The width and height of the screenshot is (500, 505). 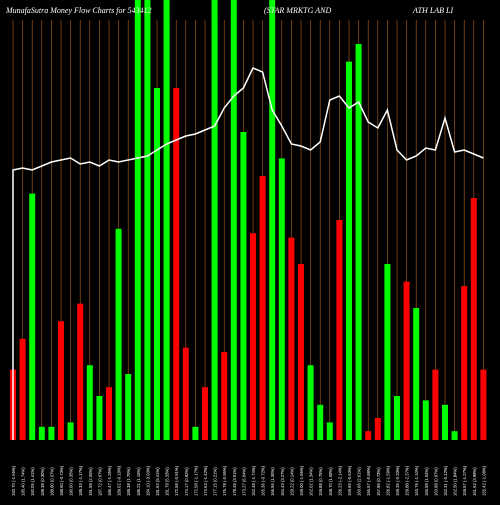 I want to click on x-tick-label: 174.17 (0.92%), so click(x=186, y=481).